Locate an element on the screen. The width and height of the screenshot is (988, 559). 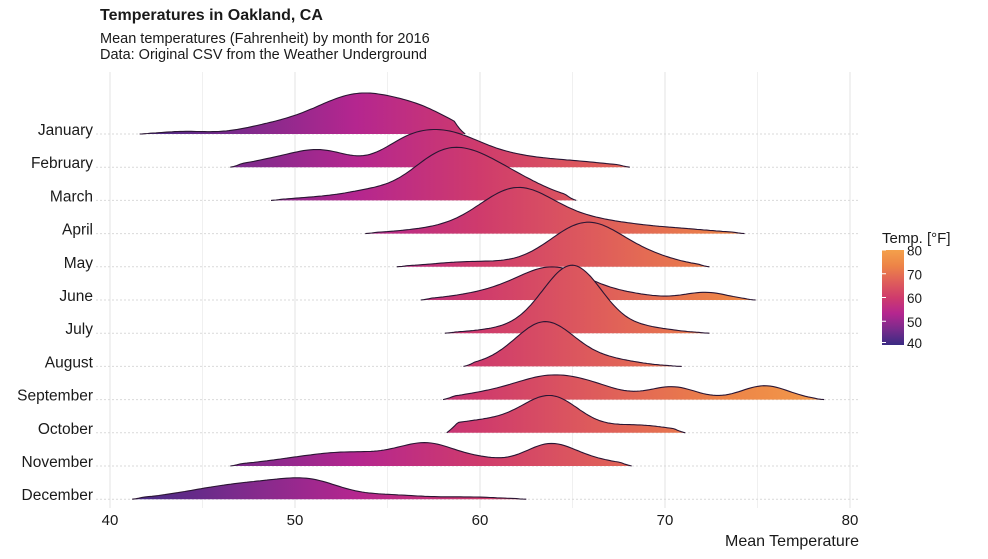
y-tick-label: September is located at coordinates (55, 396).